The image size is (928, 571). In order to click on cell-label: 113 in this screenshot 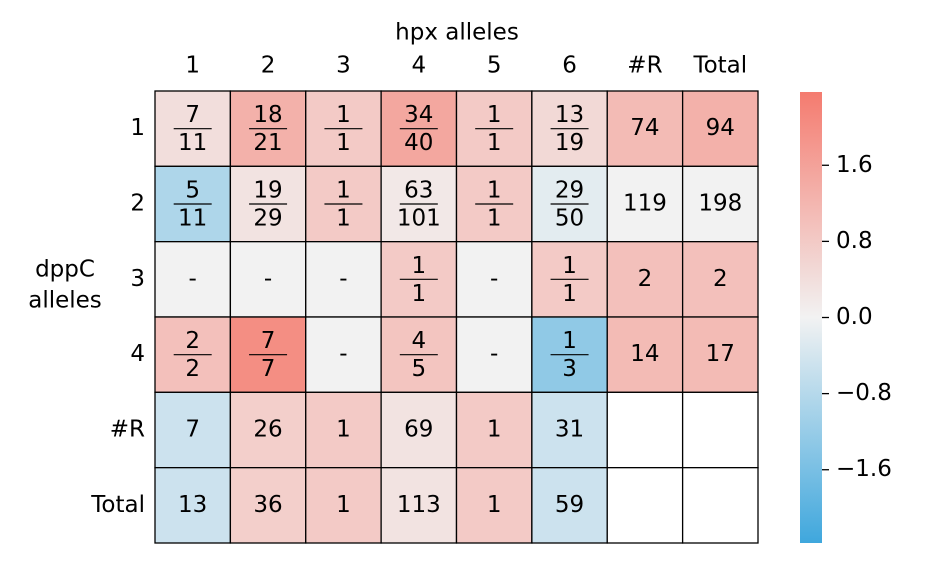, I will do `click(419, 505)`.